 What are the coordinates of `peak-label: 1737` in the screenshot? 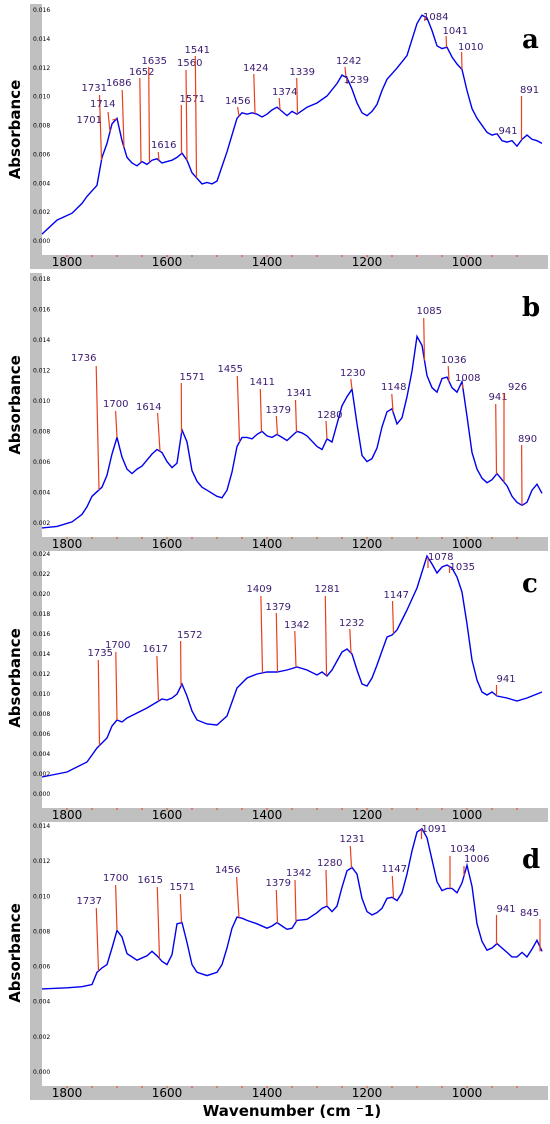 It's located at (89, 901).